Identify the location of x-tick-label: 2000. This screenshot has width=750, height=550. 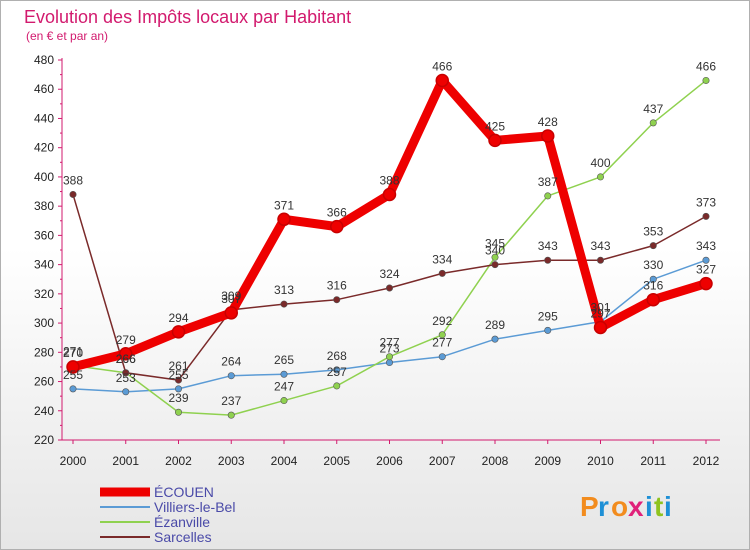
(73, 461).